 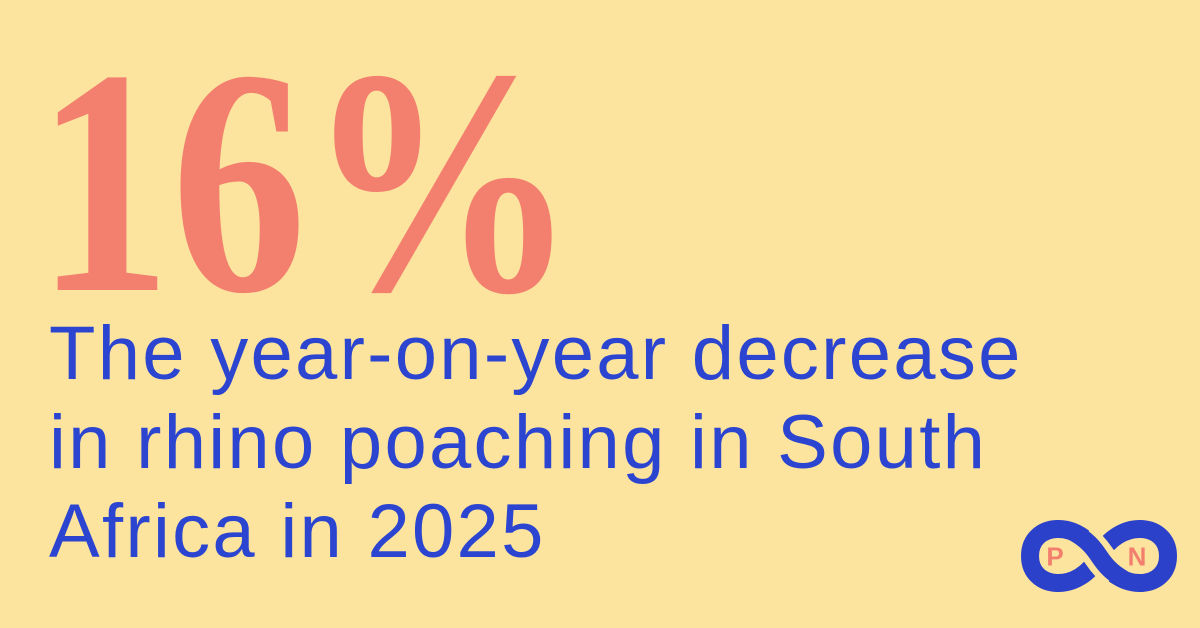 I want to click on logo-letter-p: P, so click(x=1054, y=557).